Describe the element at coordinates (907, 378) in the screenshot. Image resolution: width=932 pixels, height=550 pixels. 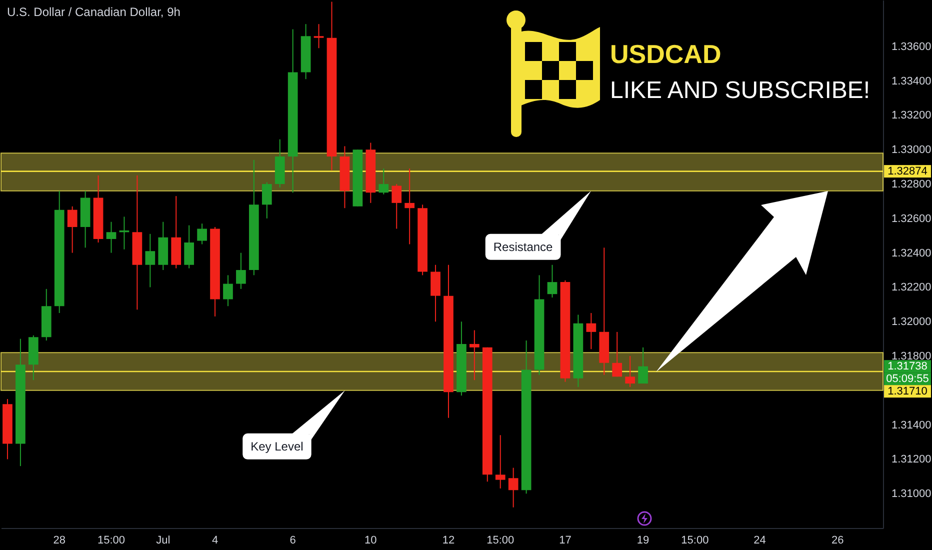
I see `text: 05:09:55` at that location.